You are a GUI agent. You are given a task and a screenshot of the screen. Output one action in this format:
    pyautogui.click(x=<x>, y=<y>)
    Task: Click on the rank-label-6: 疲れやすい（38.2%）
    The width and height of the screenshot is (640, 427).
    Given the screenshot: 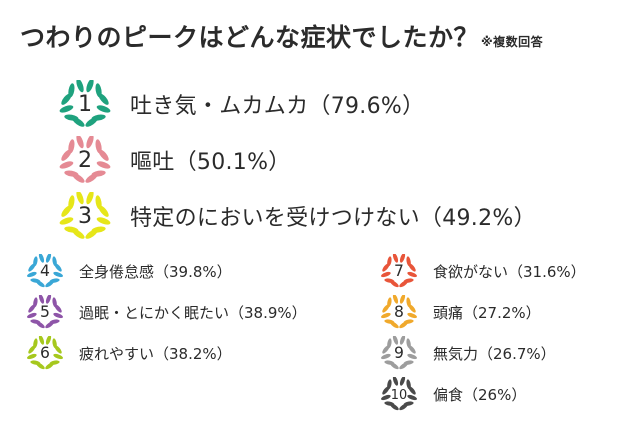 What is the action you would take?
    pyautogui.click(x=155, y=353)
    